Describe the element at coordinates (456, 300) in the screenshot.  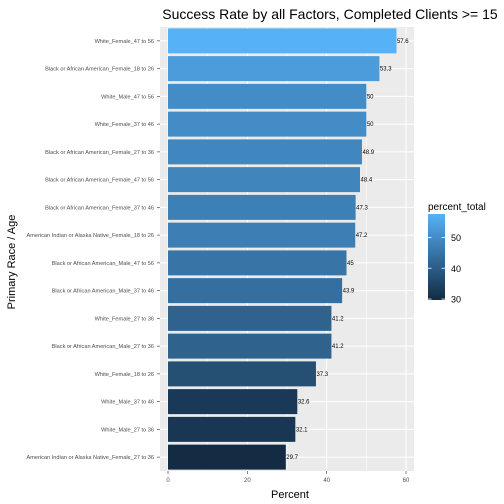
I see `legend-tick-label: 30` at that location.